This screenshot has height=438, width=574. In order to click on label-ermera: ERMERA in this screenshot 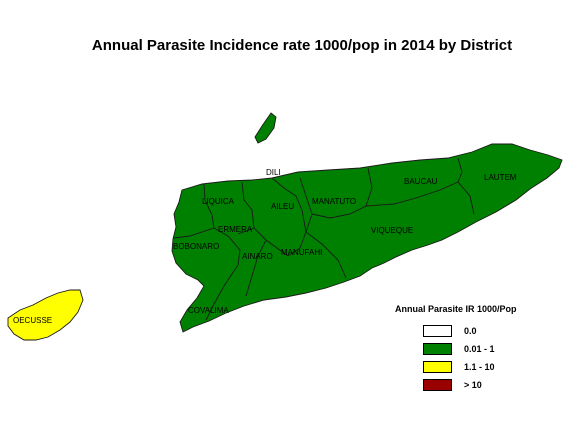, I will do `click(235, 229)`.